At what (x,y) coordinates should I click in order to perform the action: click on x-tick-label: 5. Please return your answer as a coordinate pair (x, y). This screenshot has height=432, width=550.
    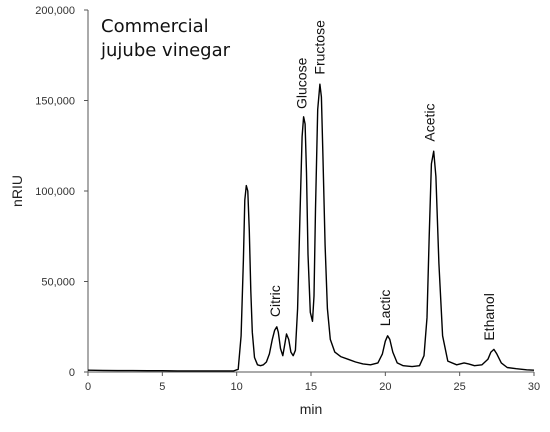
    Looking at the image, I should click on (162, 387).